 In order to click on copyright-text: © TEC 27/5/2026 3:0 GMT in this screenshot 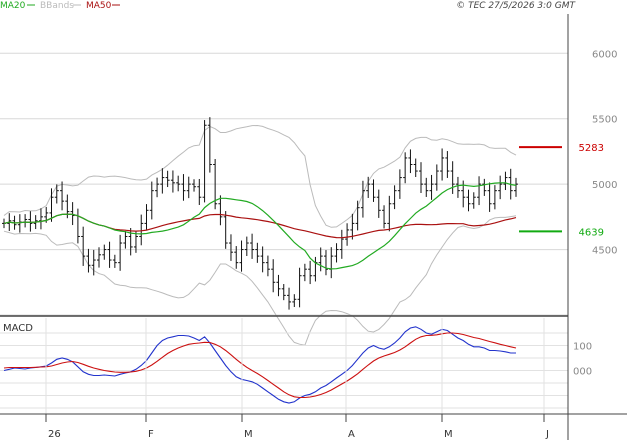, I will do `click(516, 6)`.